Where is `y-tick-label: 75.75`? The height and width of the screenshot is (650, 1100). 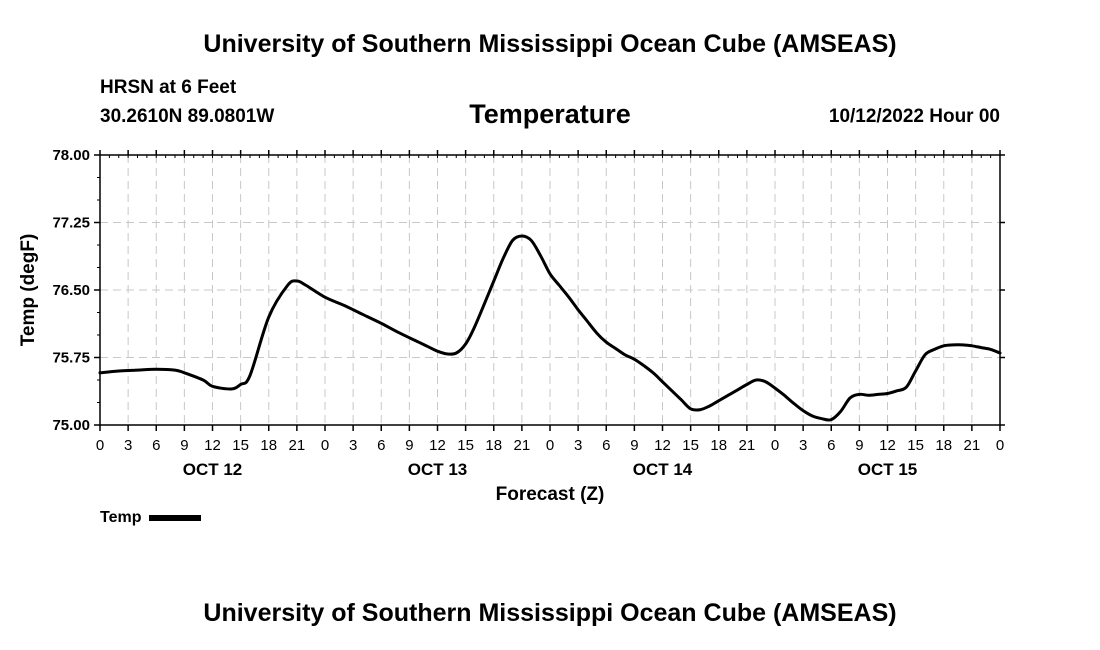
y-tick-label: 75.75 is located at coordinates (71, 358).